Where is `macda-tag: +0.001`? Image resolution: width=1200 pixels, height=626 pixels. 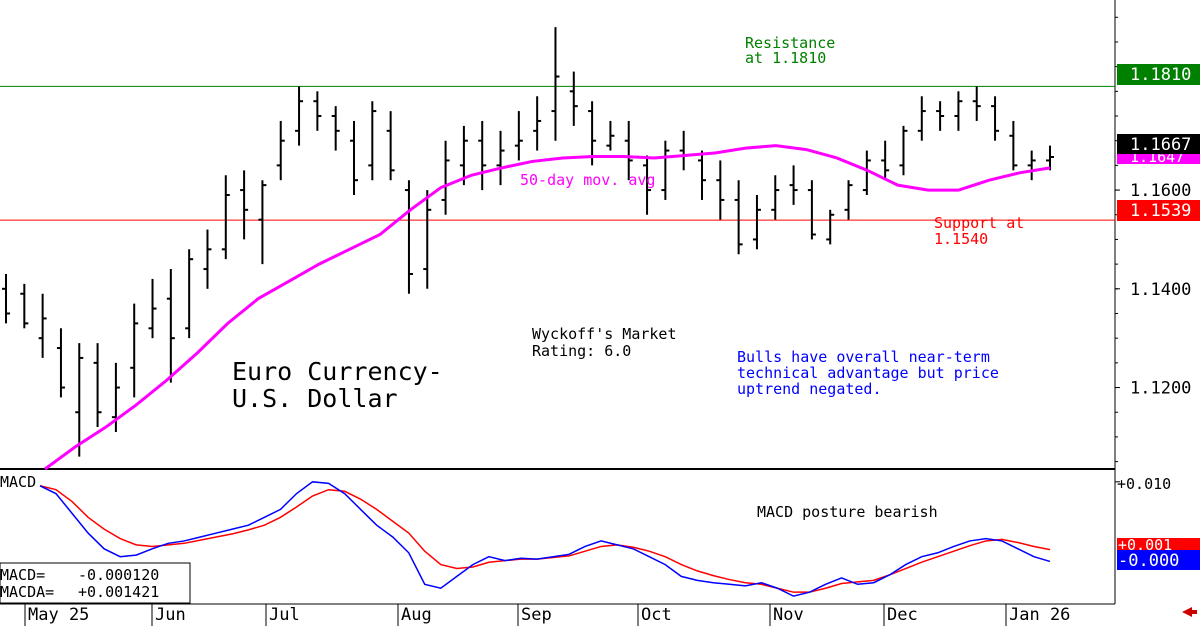
macda-tag: +0.001 is located at coordinates (1158, 545).